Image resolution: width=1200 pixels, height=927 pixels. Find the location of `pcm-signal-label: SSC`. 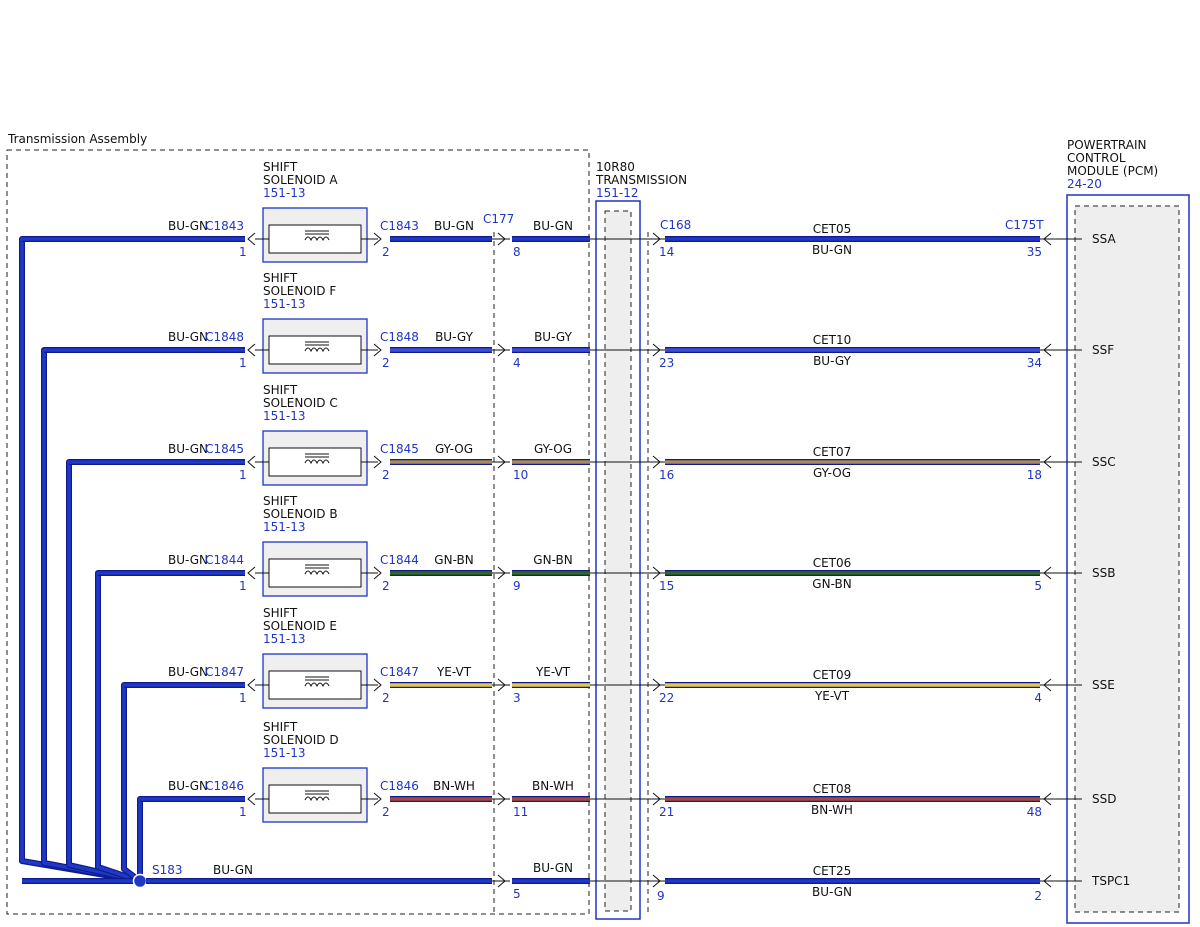

pcm-signal-label: SSC is located at coordinates (1104, 462).